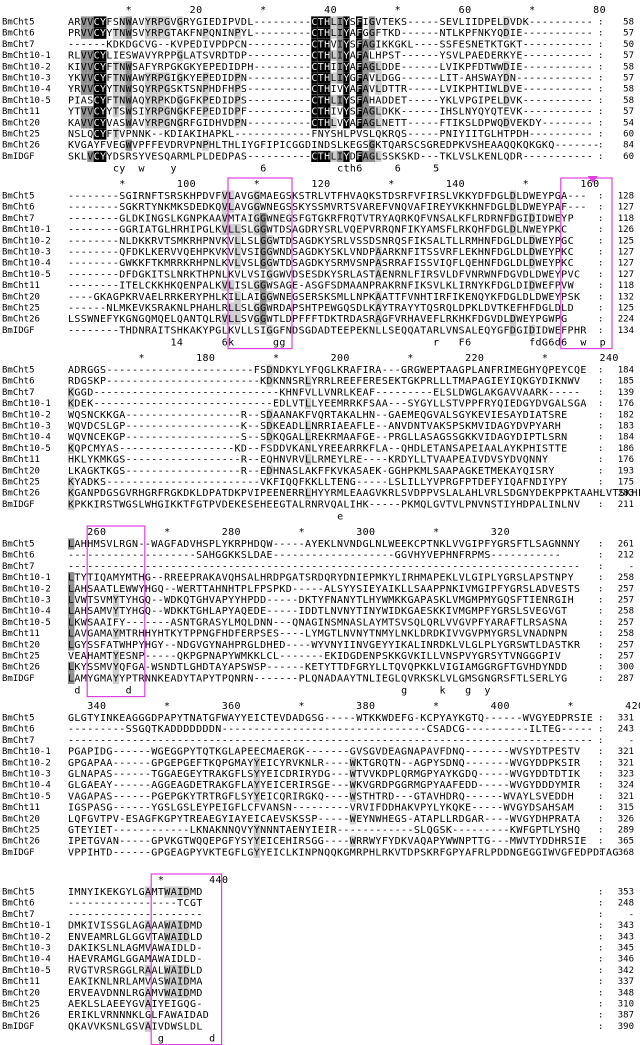 The height and width of the screenshot is (1045, 640). Describe the element at coordinates (138, 1015) in the screenshot. I see `sequence: ERIKLVRNNNKLGLFAWAIDAD` at that location.